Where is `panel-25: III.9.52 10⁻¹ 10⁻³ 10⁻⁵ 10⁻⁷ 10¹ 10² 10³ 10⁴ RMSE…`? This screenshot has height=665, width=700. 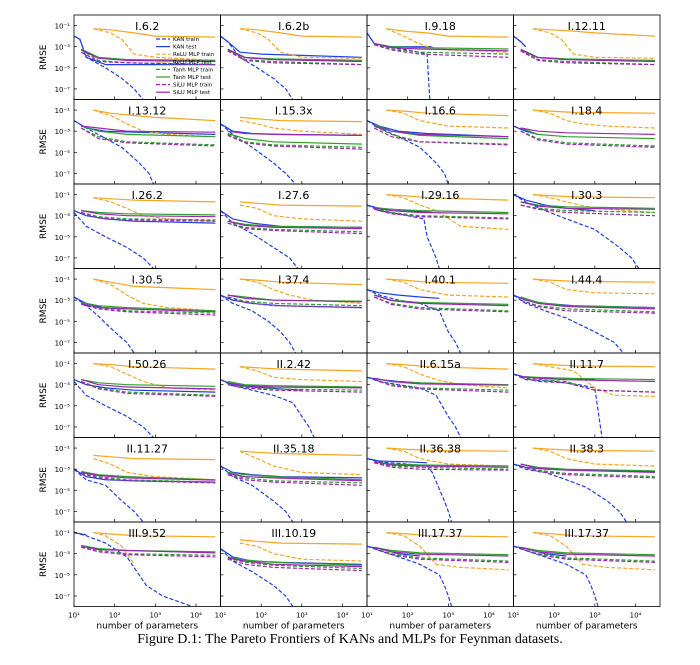
panel-25: III.9.52 10⁻¹ 10⁻³ 10⁻⁵ 10⁻⁷ 10¹ 10² 10³ 10⁴ RMSE… is located at coordinates (130, 575).